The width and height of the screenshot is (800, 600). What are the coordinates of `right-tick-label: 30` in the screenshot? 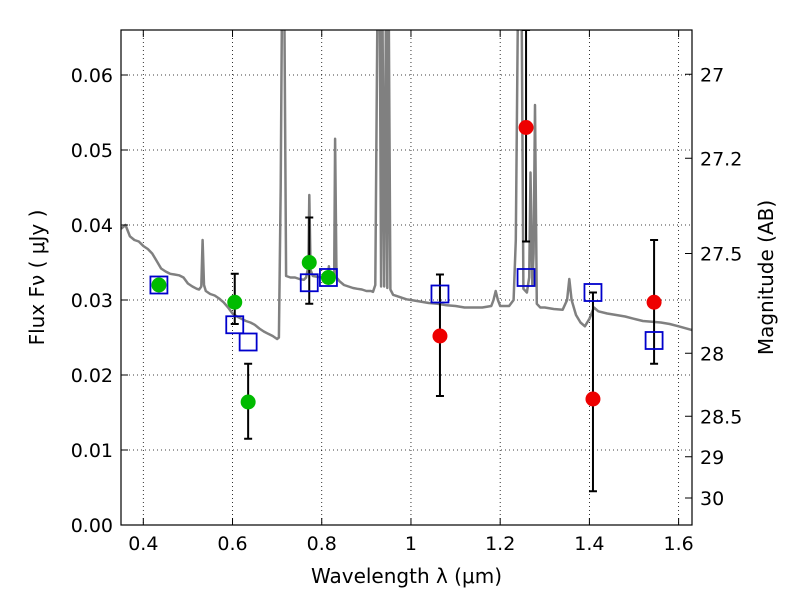 It's located at (712, 499).